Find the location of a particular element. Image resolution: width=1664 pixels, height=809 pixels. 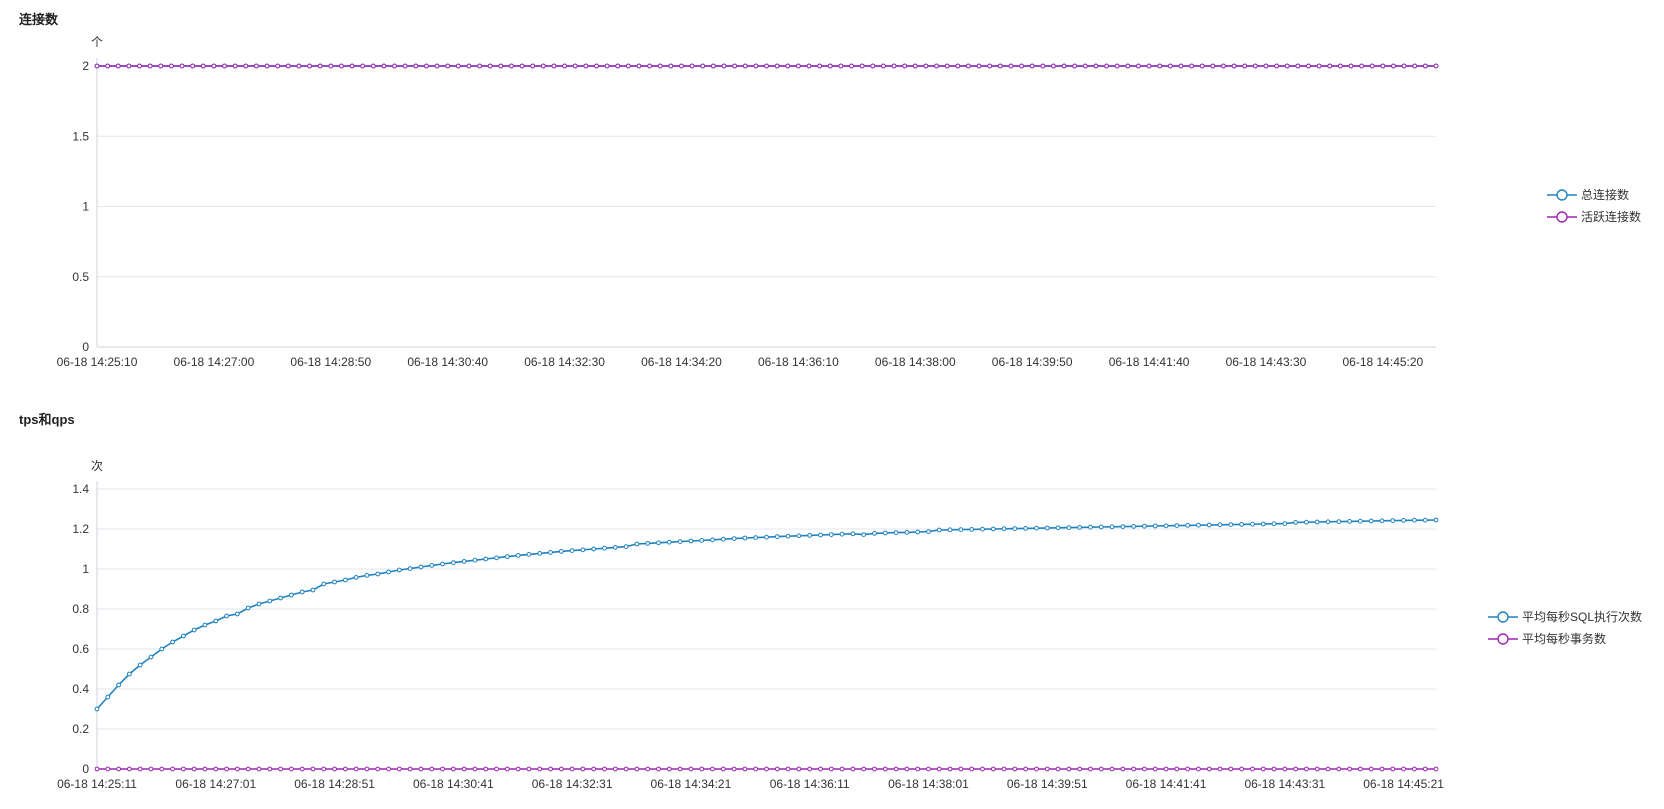

legend-item: 总连接数 is located at coordinates (1588, 194).